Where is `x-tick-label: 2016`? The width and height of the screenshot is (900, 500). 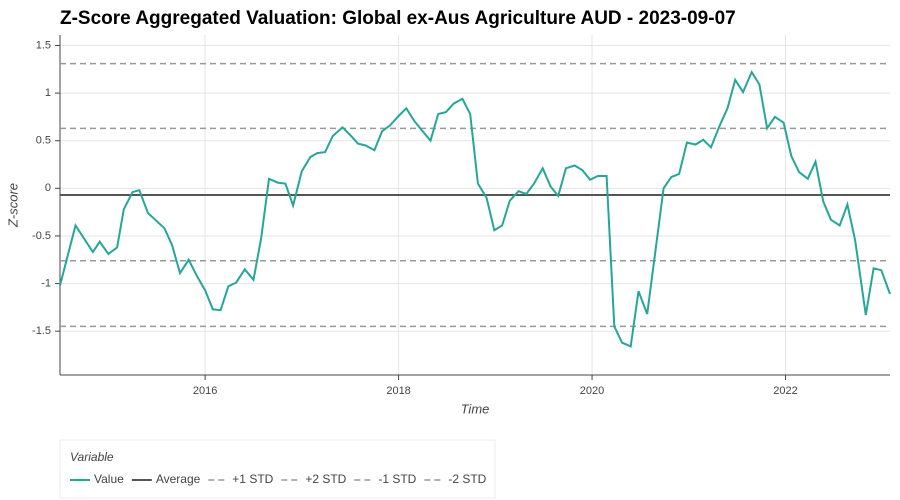
x-tick-label: 2016 is located at coordinates (205, 391).